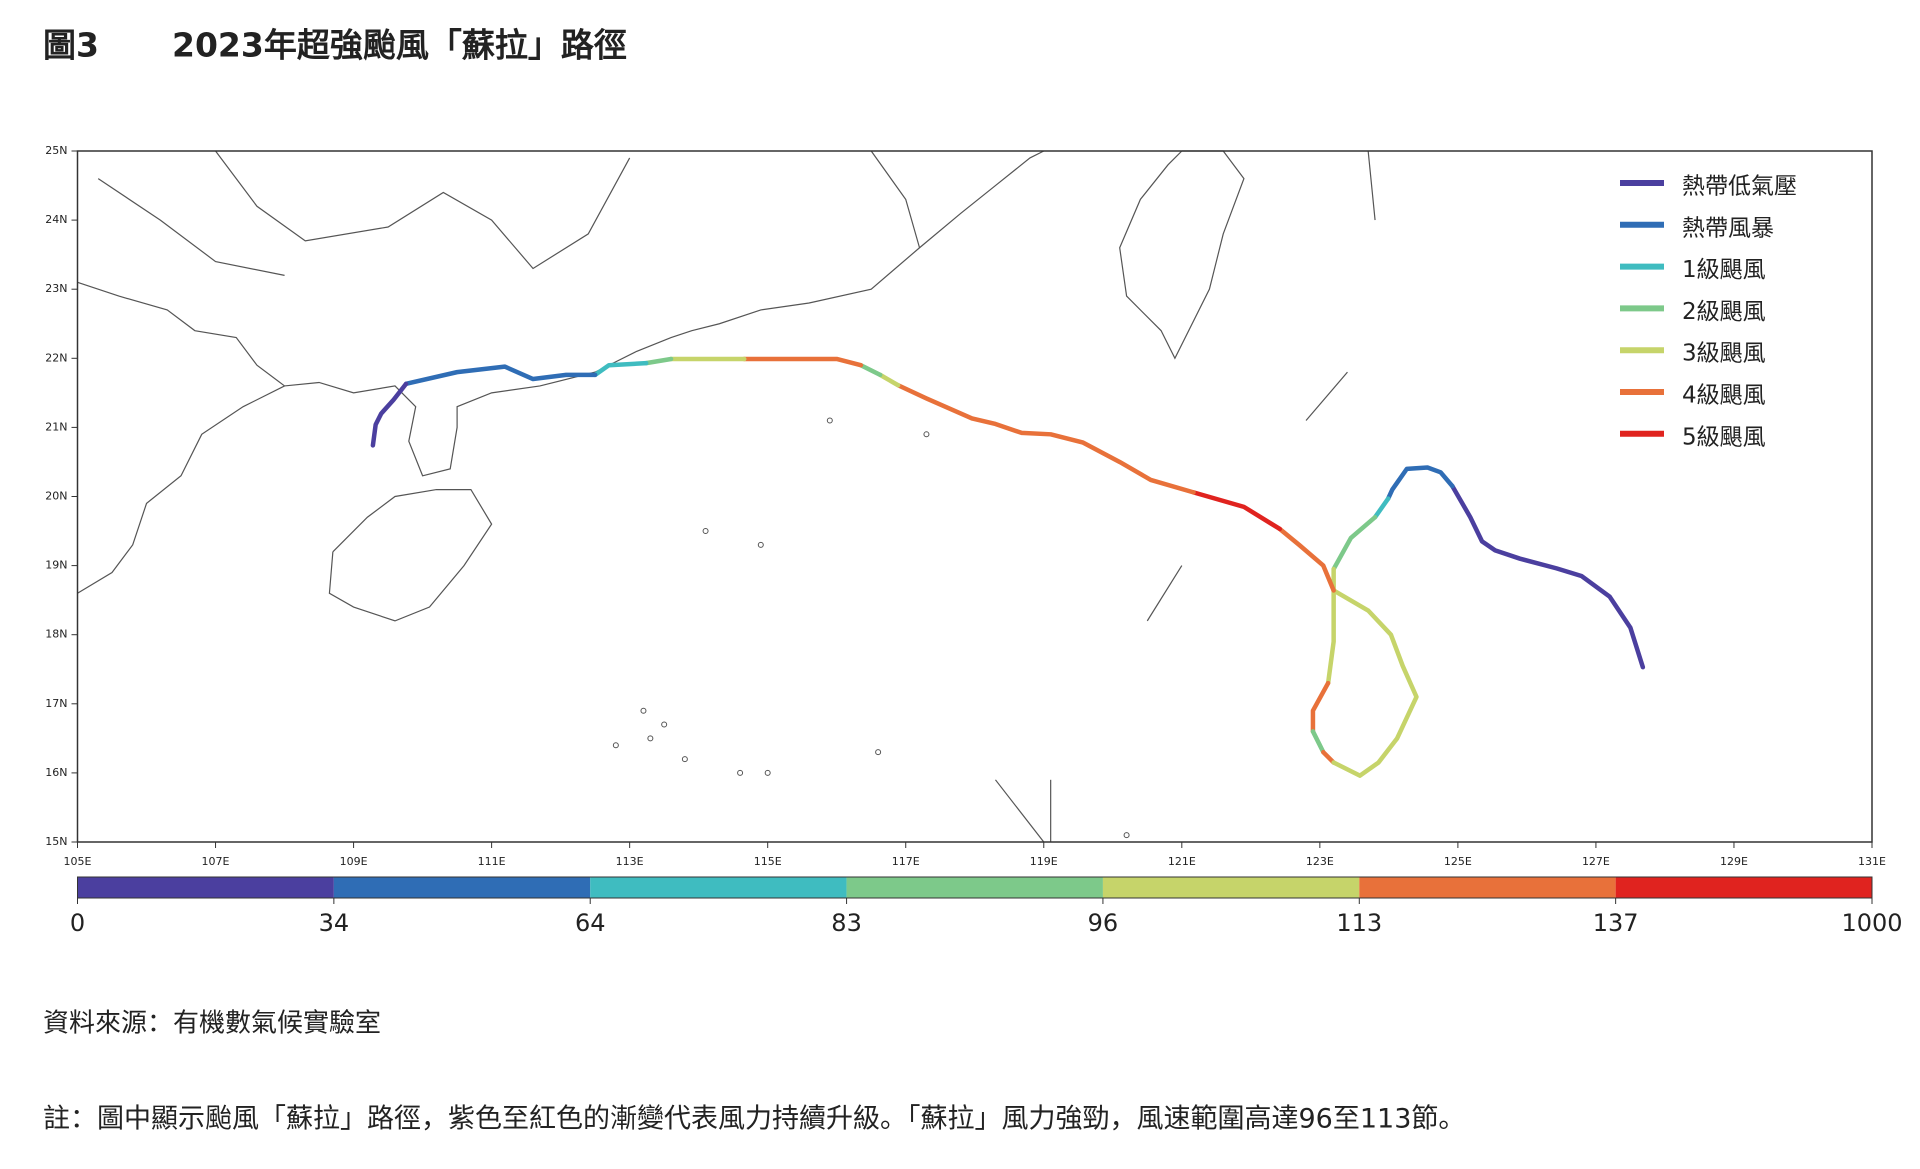 The height and width of the screenshot is (1169, 1920). I want to click on x-tick-label: 105E, so click(78, 861).